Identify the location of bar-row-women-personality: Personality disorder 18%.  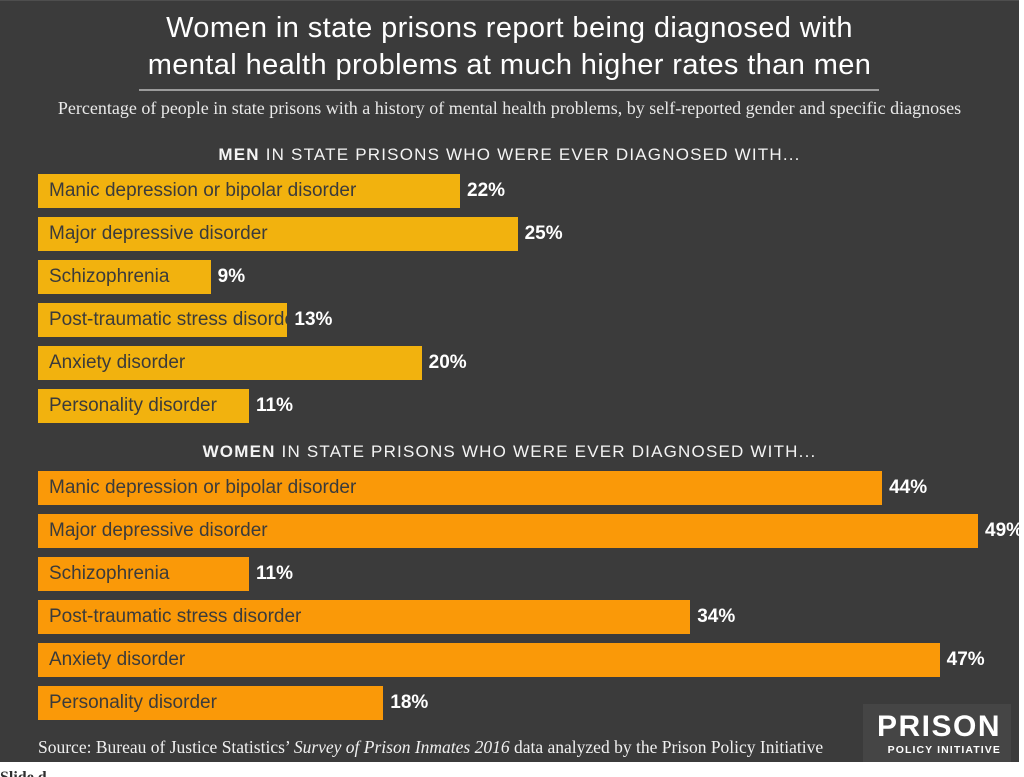
(508, 703).